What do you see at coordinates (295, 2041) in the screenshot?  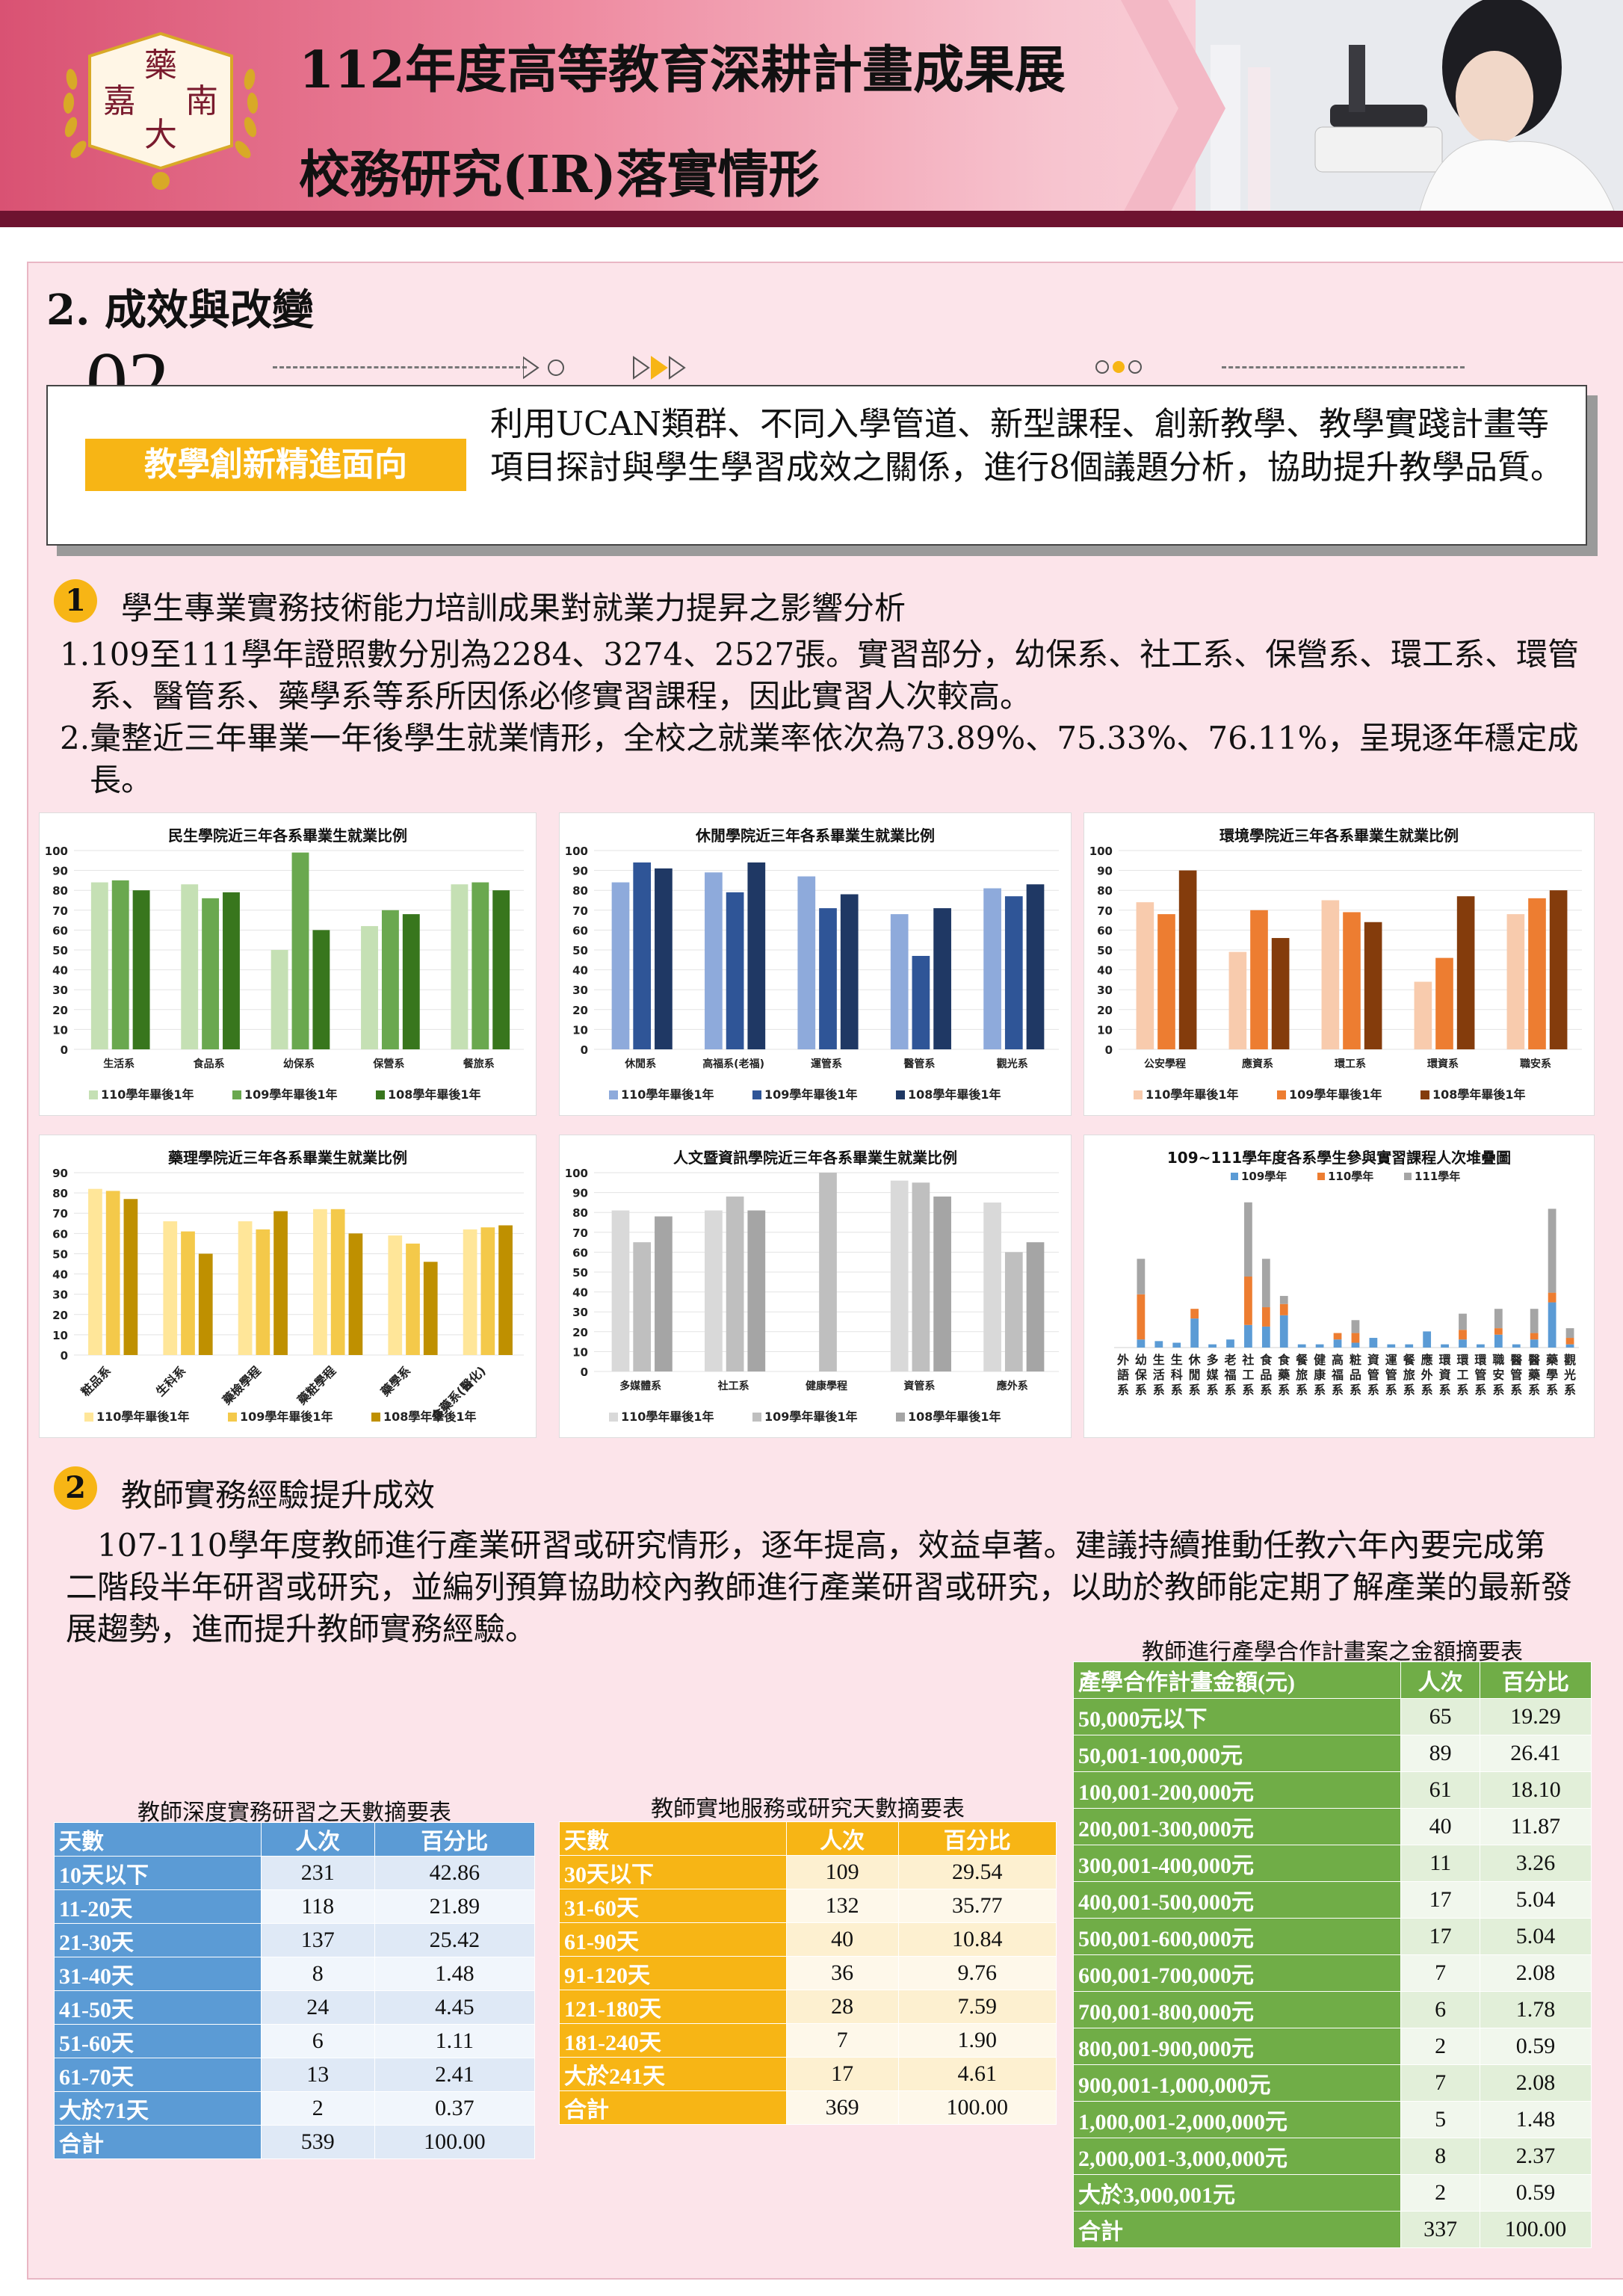 I see `table-row: 51-60天 6 1.11` at bounding box center [295, 2041].